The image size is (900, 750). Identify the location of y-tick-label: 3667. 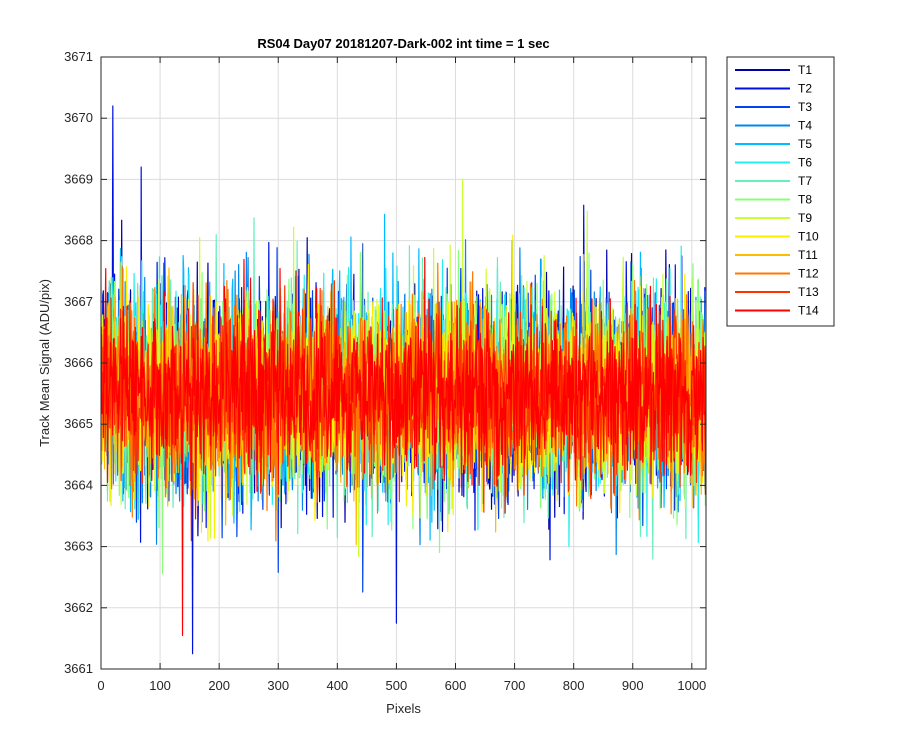
(78, 301).